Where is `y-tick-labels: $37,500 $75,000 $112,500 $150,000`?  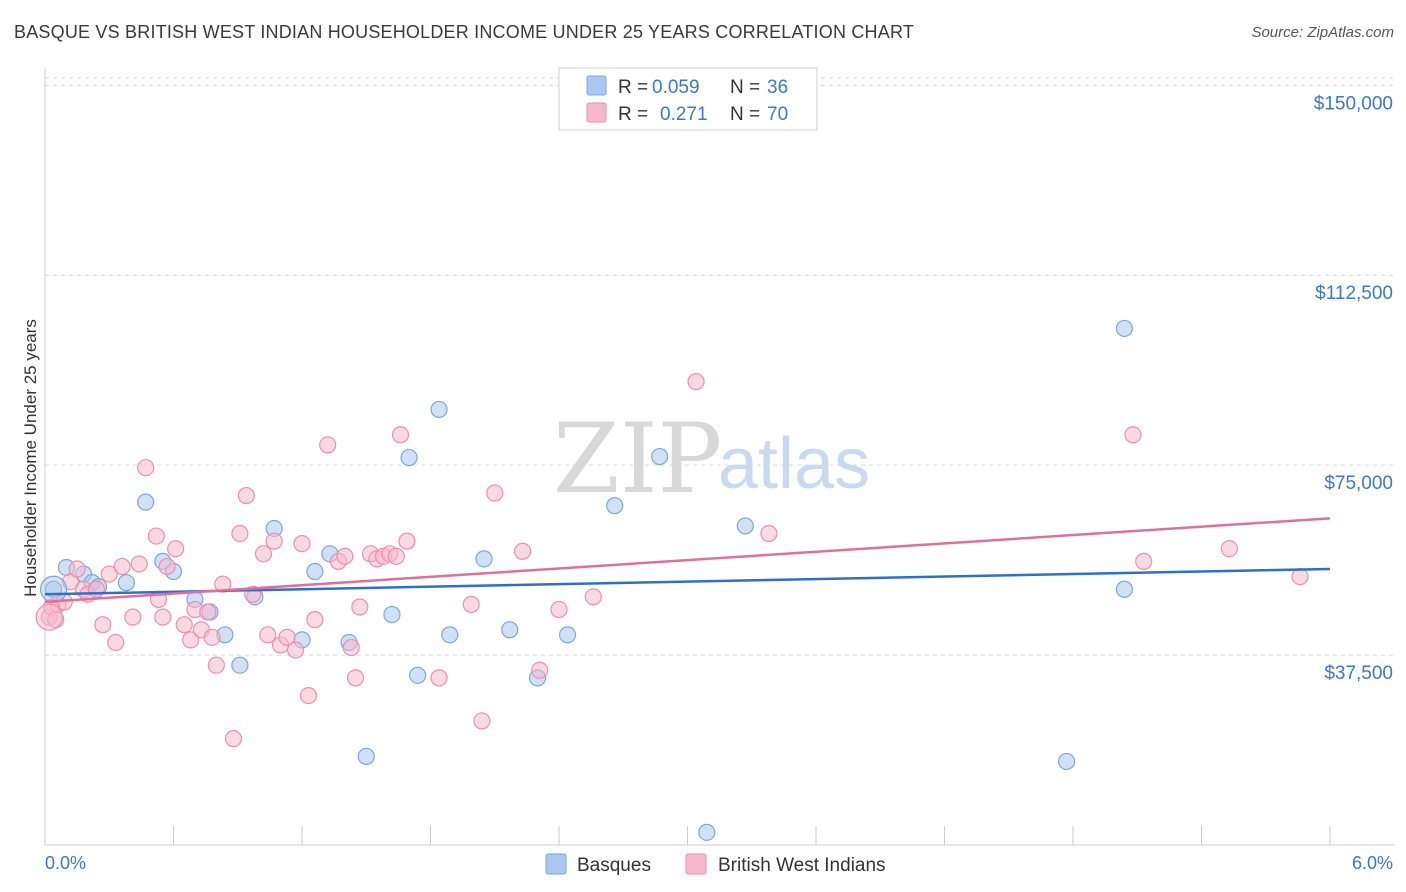
y-tick-labels: $37,500 $75,000 $112,500 $150,000 is located at coordinates (1353, 388).